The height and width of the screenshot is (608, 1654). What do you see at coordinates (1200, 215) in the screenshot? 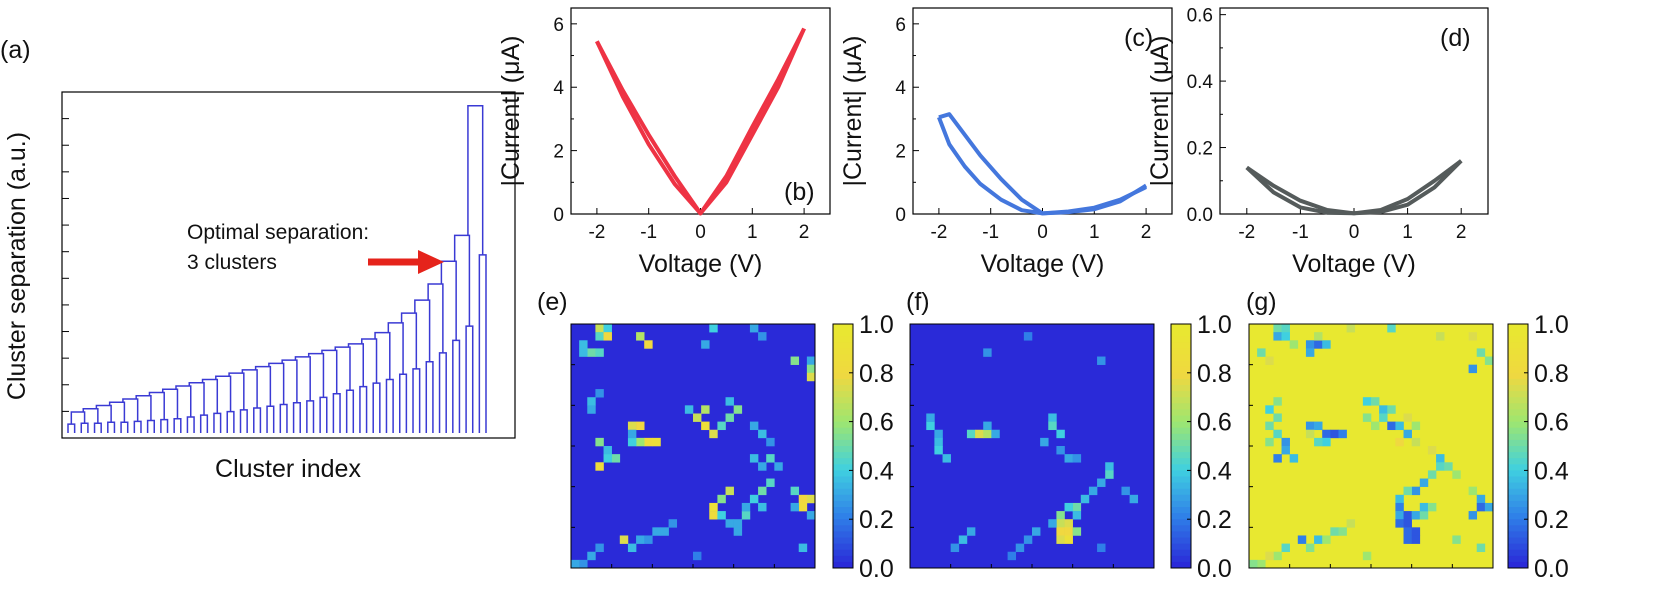
I see `y-tick-label: 0.0` at bounding box center [1200, 215].